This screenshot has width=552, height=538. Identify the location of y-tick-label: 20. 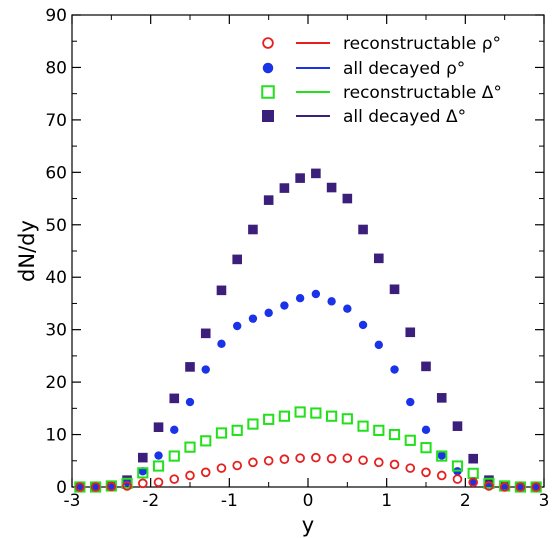
(56, 383).